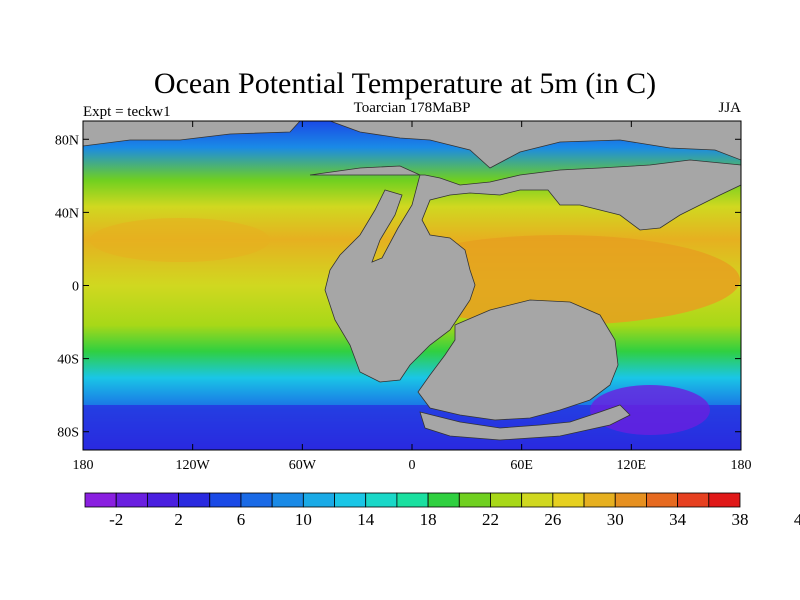 The image size is (800, 600). I want to click on antarctic-cold-region, so click(650, 410).